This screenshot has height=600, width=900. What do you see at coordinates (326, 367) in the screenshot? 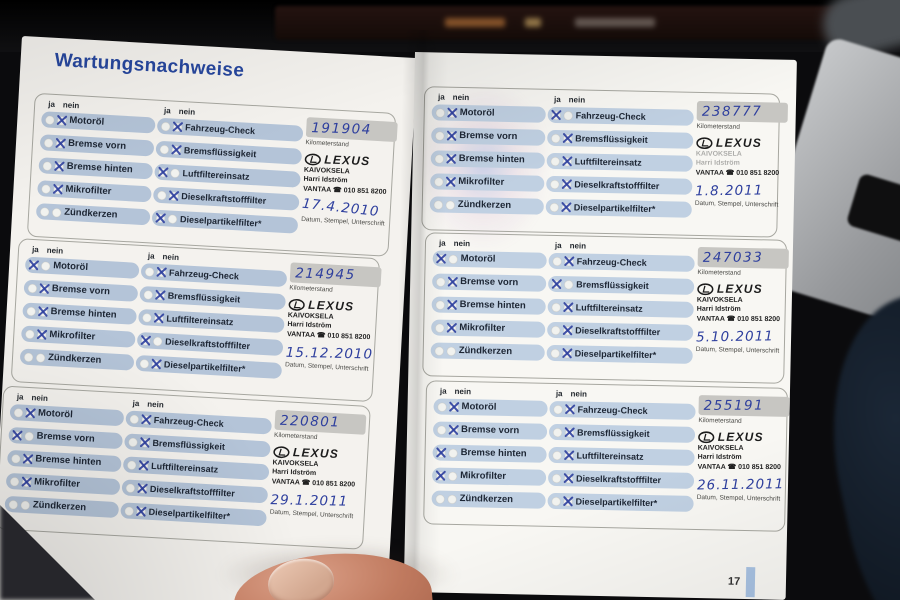
I see `datum-label: Datum, Stempel, Unterschrift` at bounding box center [326, 367].